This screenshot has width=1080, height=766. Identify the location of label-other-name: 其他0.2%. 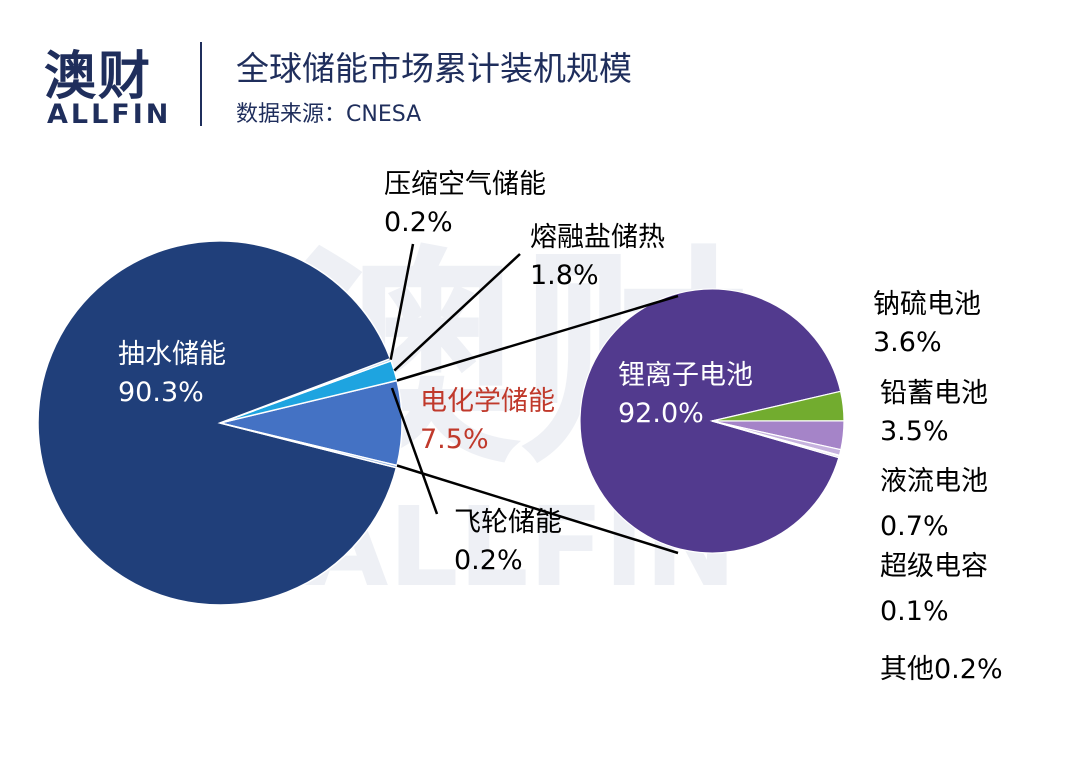
(941, 669).